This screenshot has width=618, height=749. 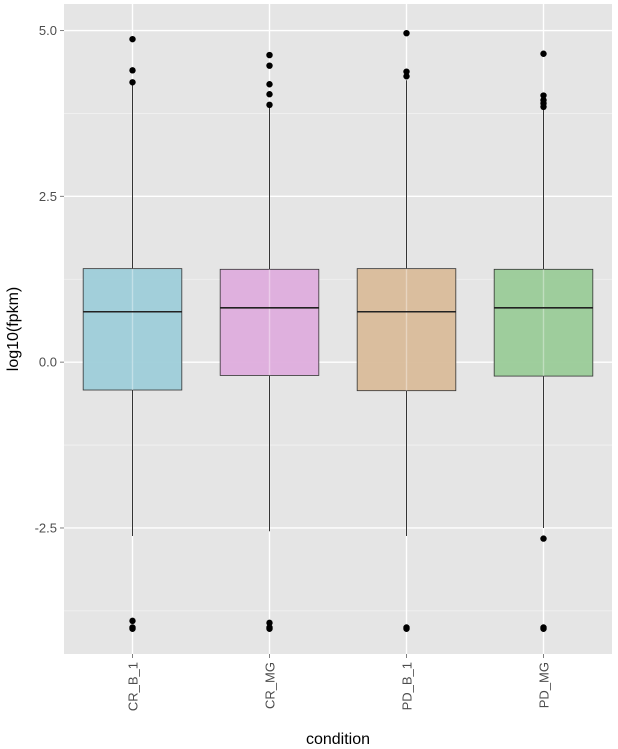 I want to click on y-axis-title: log10(fpkm), so click(x=13, y=329).